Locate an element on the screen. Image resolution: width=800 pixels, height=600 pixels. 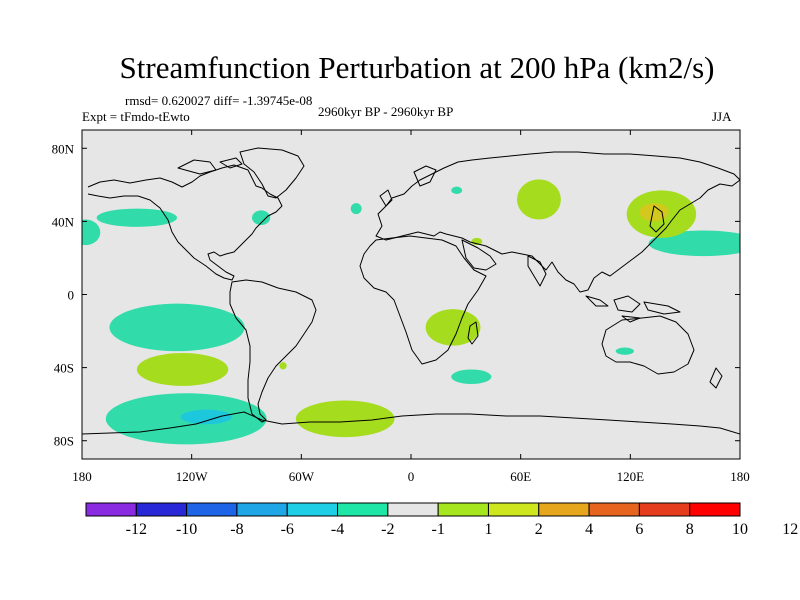
coast-africa is located at coordinates (423, 300).